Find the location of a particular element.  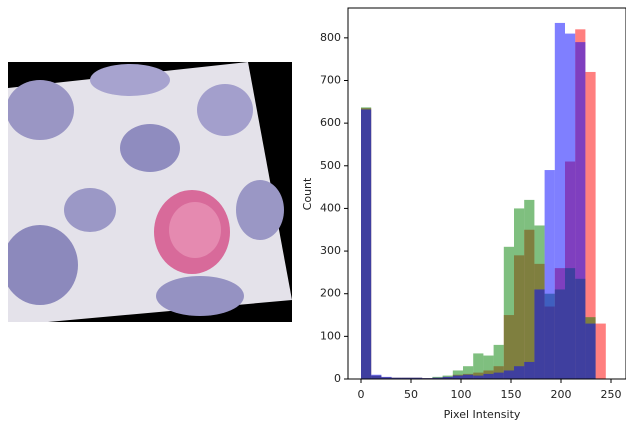

y-tick-label: 300 is located at coordinates (330, 250).